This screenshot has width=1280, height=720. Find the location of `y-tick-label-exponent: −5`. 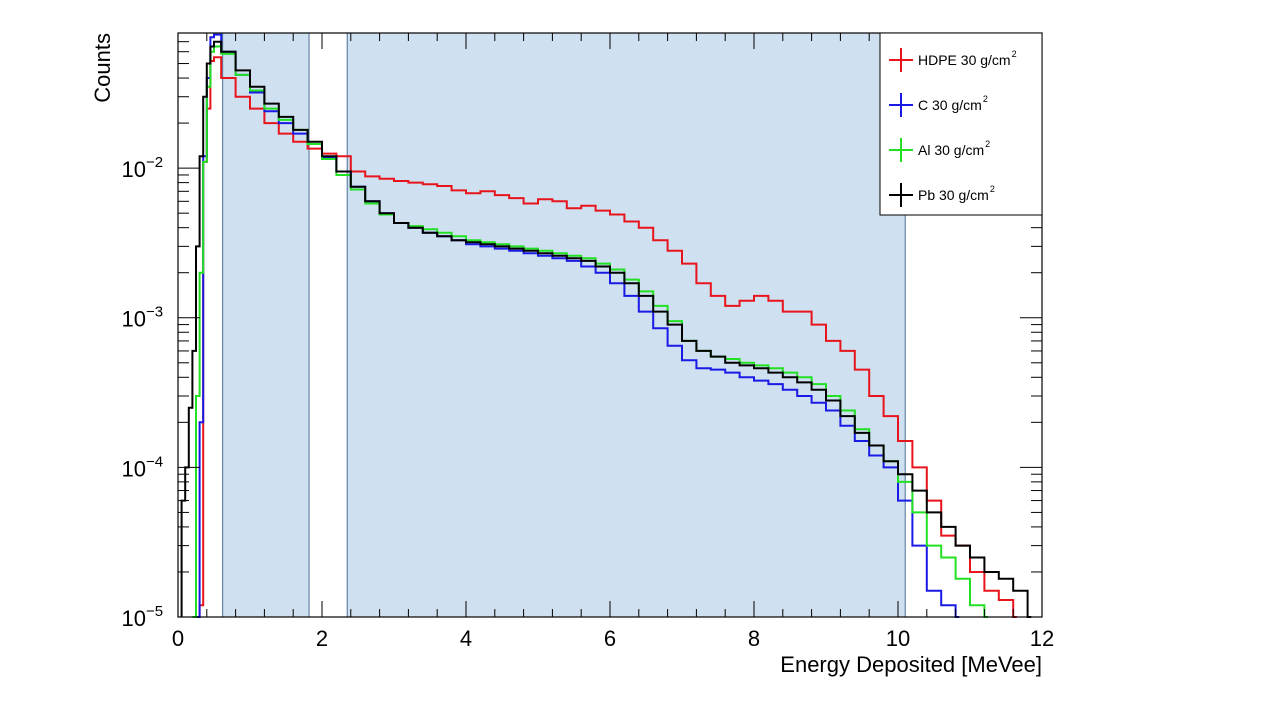

y-tick-label-exponent: −5 is located at coordinates (154, 611).